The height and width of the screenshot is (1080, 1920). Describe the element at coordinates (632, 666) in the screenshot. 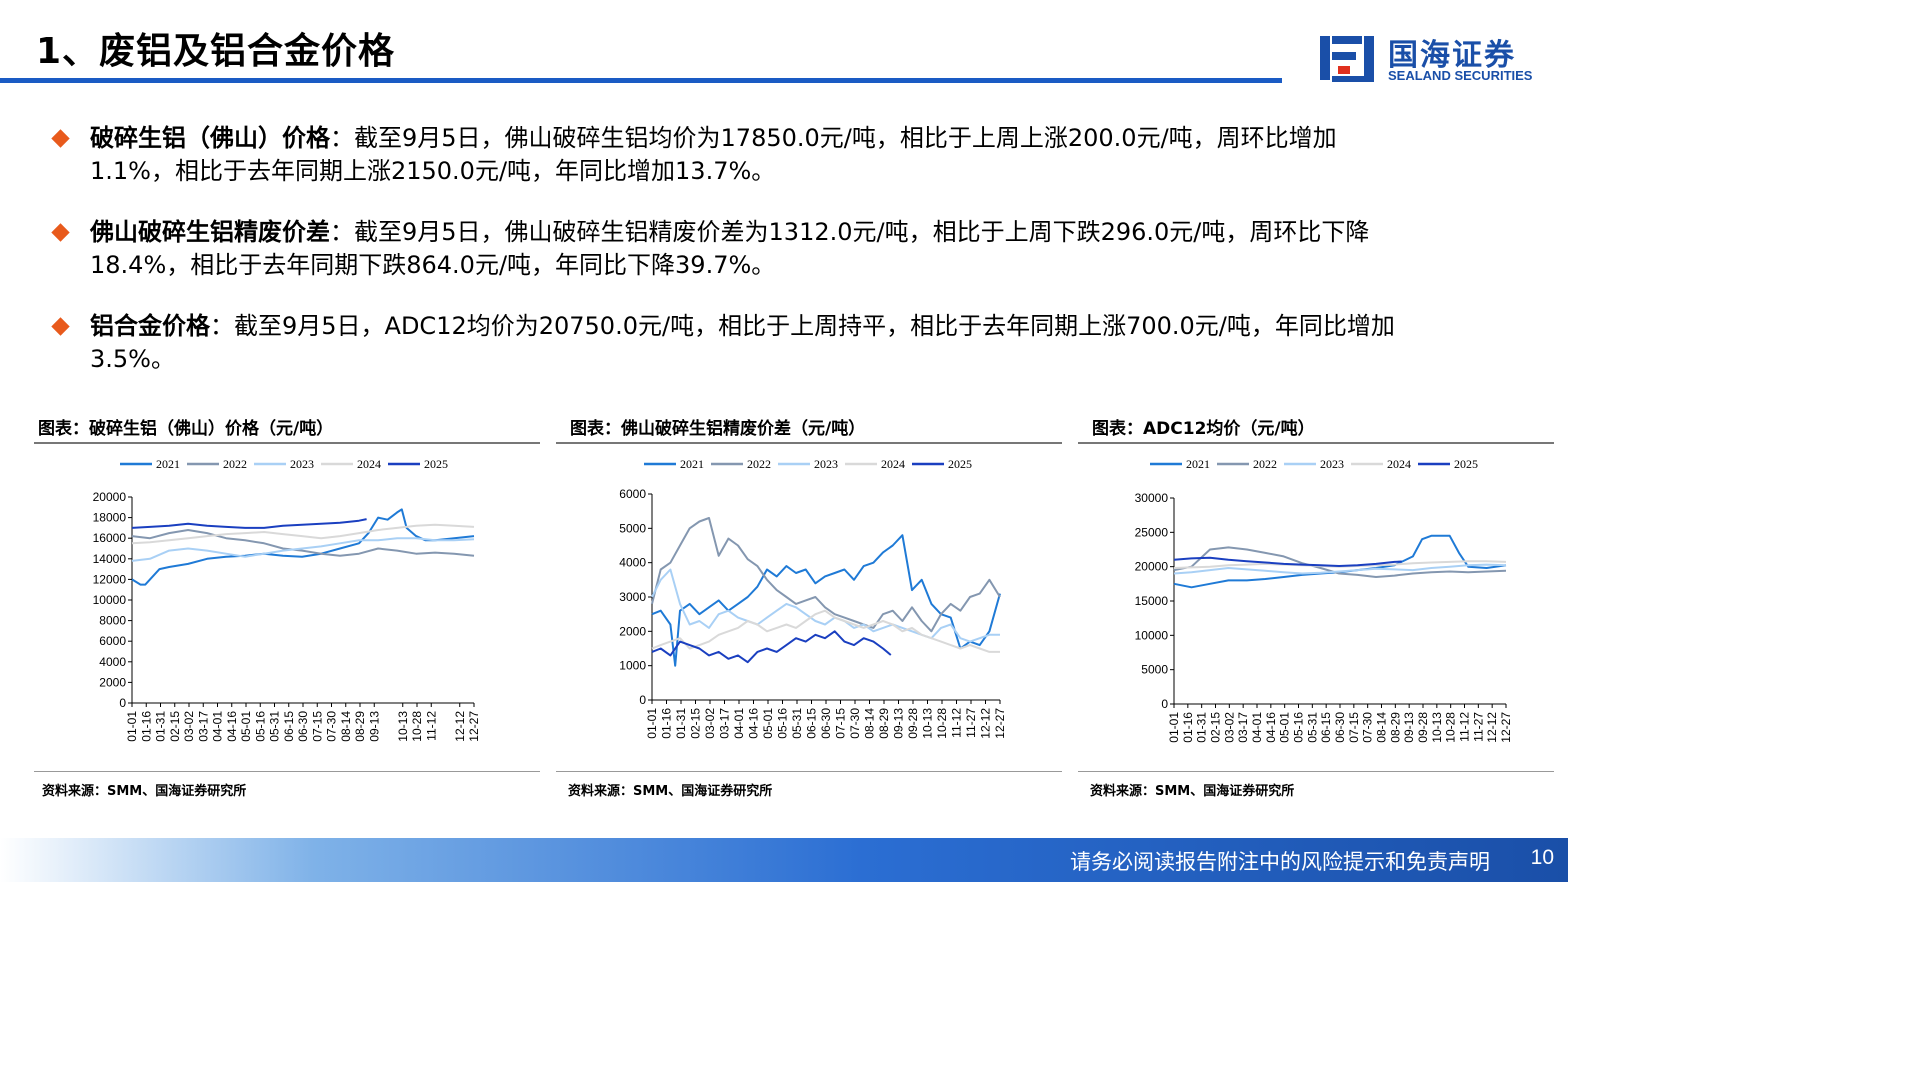

I see `y-tick-label: 1000` at that location.